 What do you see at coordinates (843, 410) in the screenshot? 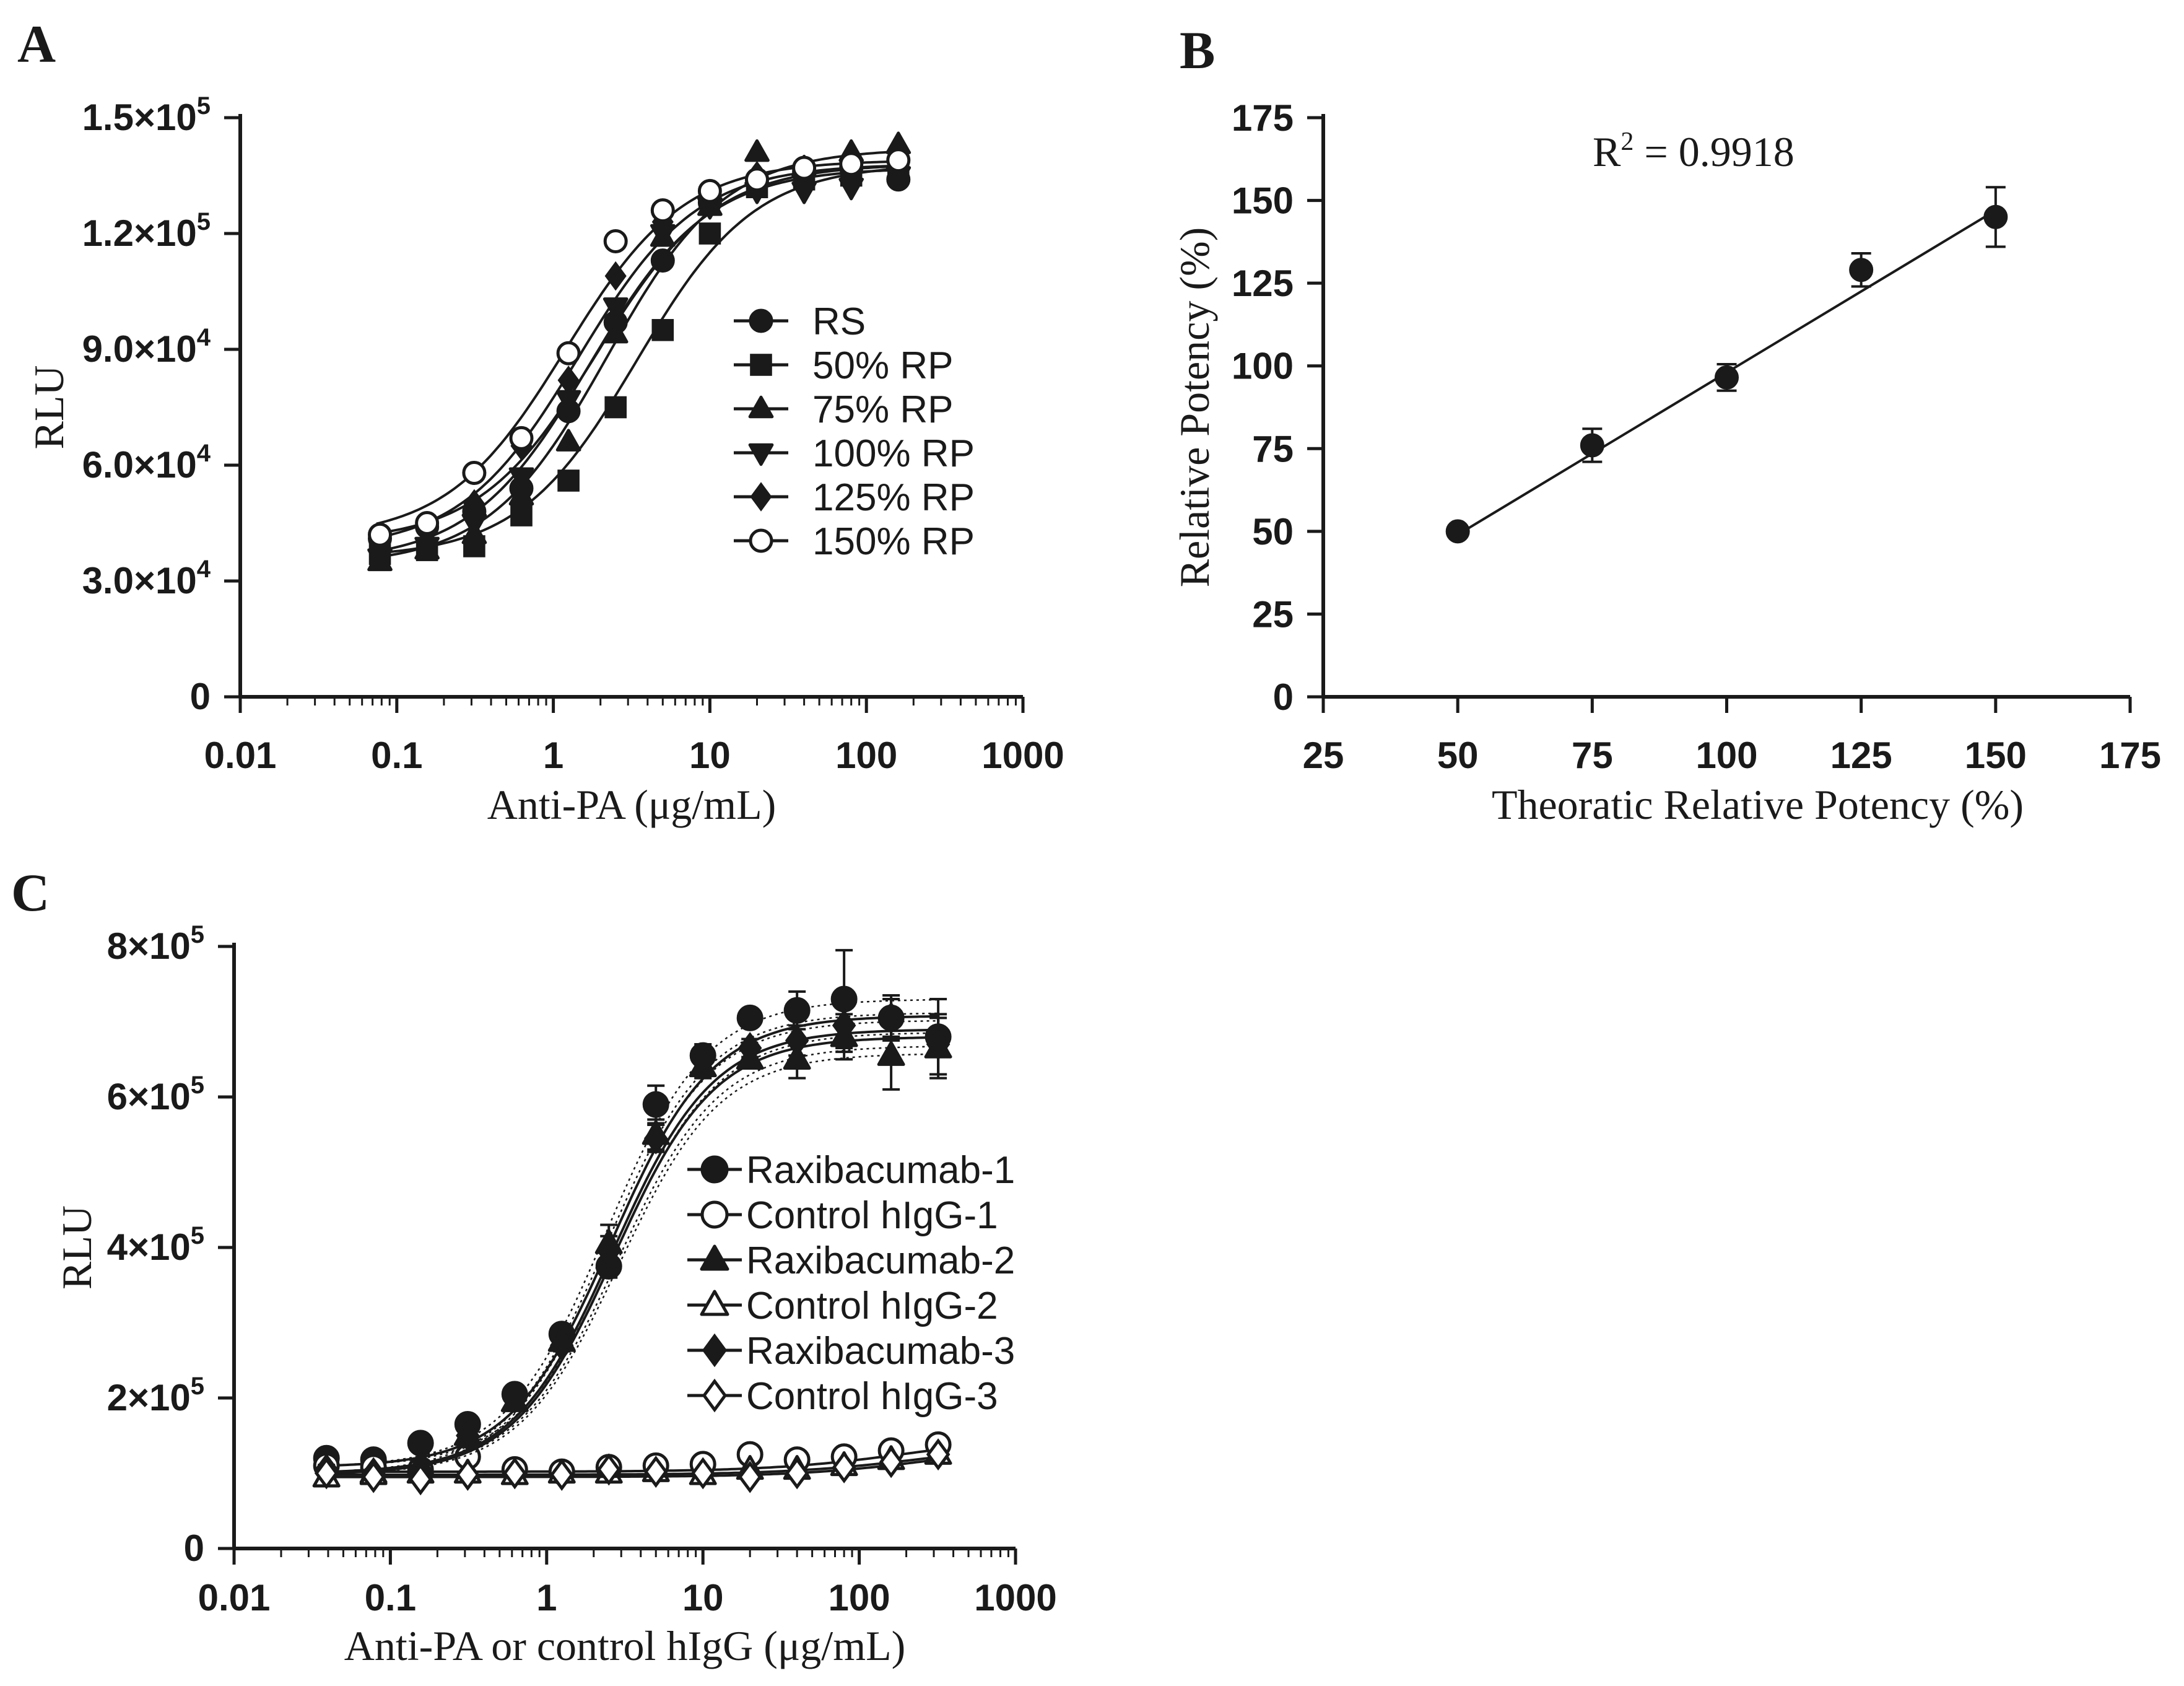
I see `legend-entry: 75% RP` at bounding box center [843, 410].